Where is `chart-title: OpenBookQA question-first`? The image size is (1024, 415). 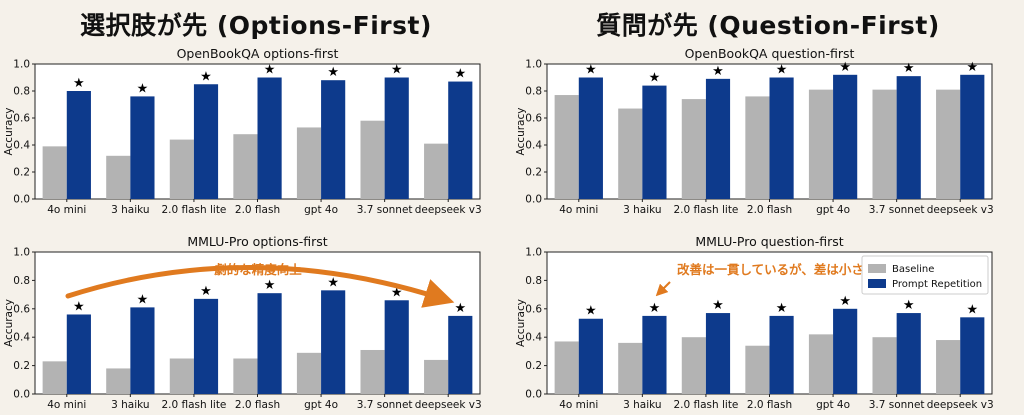 chart-title: OpenBookQA question-first is located at coordinates (770, 53).